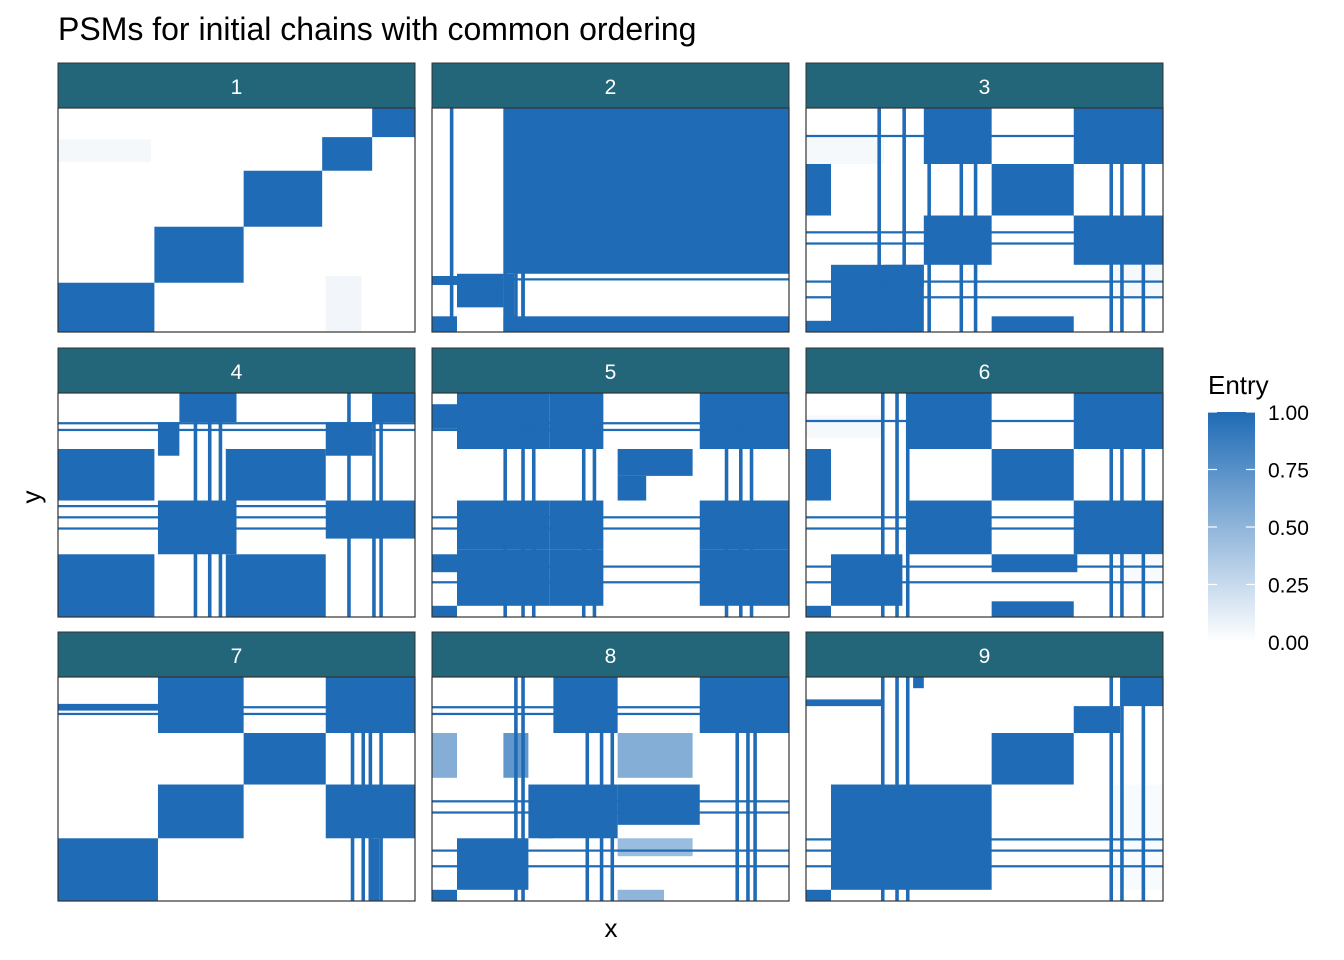  What do you see at coordinates (611, 928) in the screenshot?
I see `x-axis-label: x` at bounding box center [611, 928].